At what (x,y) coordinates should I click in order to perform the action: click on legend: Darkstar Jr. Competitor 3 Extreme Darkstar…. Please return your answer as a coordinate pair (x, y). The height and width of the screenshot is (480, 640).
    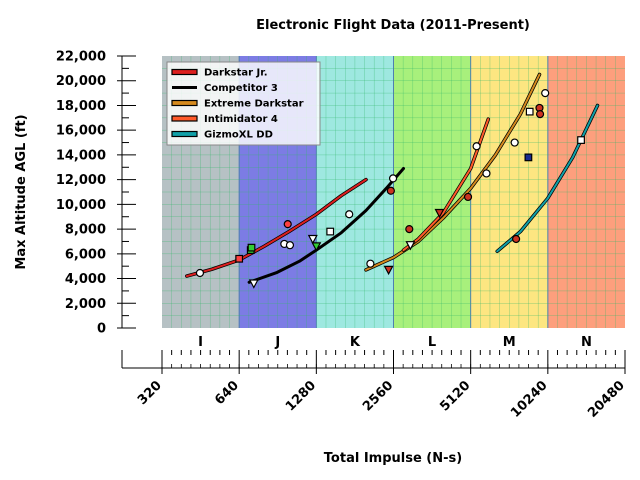
    Looking at the image, I should click on (243, 103).